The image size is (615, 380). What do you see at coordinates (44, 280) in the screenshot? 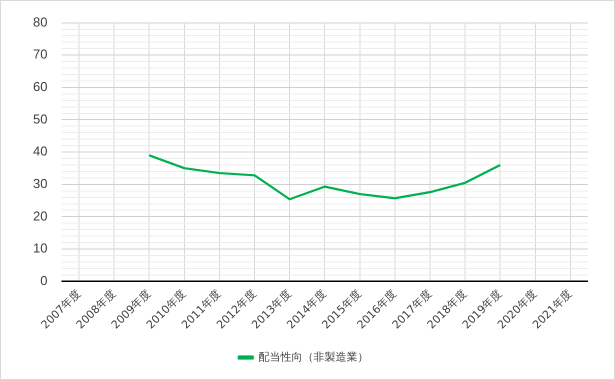
I see `y-tick-label: 0` at bounding box center [44, 280].